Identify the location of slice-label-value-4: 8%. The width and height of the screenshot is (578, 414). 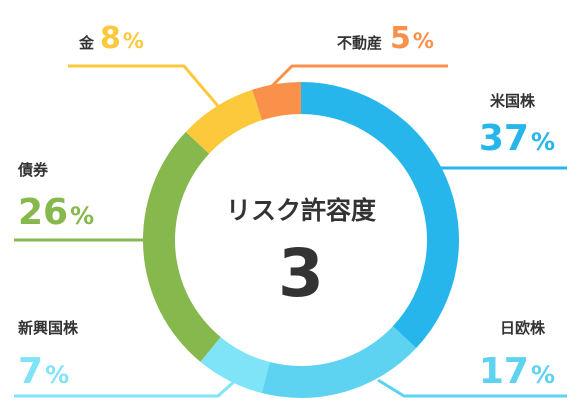
(122, 38).